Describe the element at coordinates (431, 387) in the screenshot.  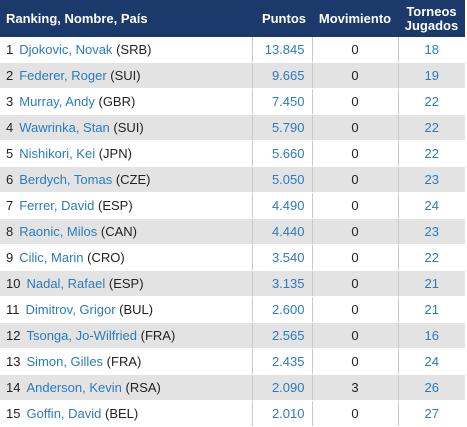
I see `tournaments-played-cell: 26` at that location.